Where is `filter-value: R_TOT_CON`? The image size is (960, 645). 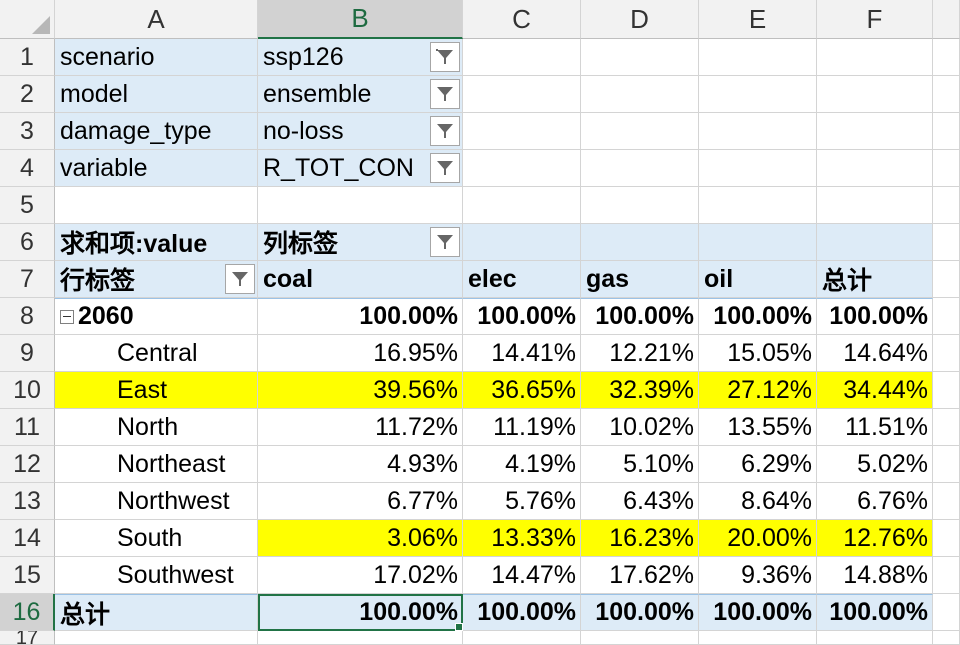 filter-value: R_TOT_CON is located at coordinates (360, 168).